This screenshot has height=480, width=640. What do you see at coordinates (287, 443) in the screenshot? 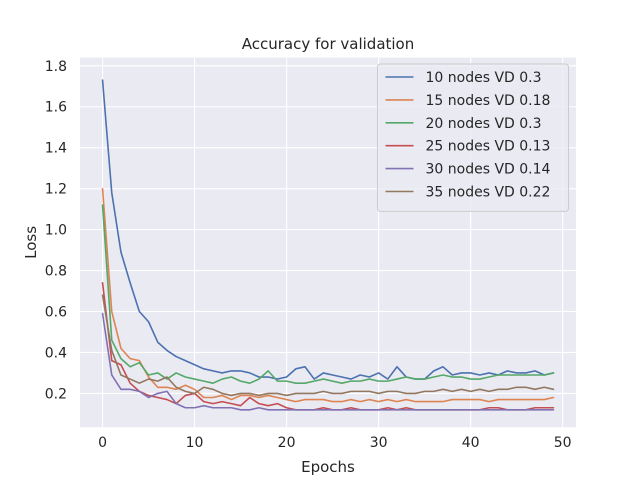
I see `x-tick-label: 20` at bounding box center [287, 443].